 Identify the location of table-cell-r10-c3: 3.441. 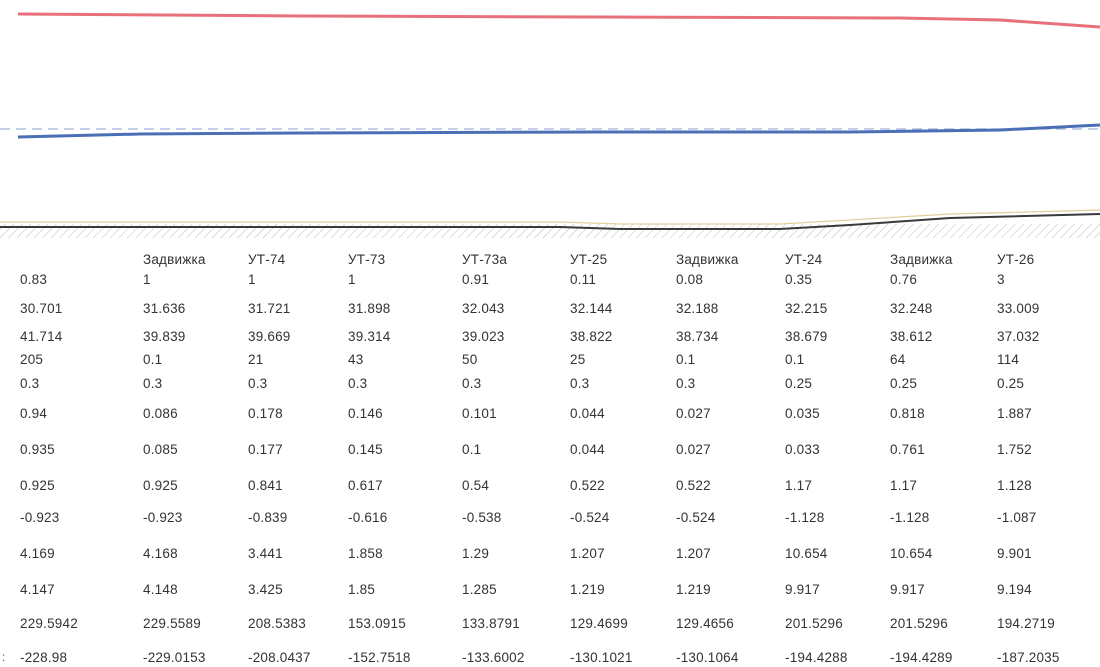
(265, 553).